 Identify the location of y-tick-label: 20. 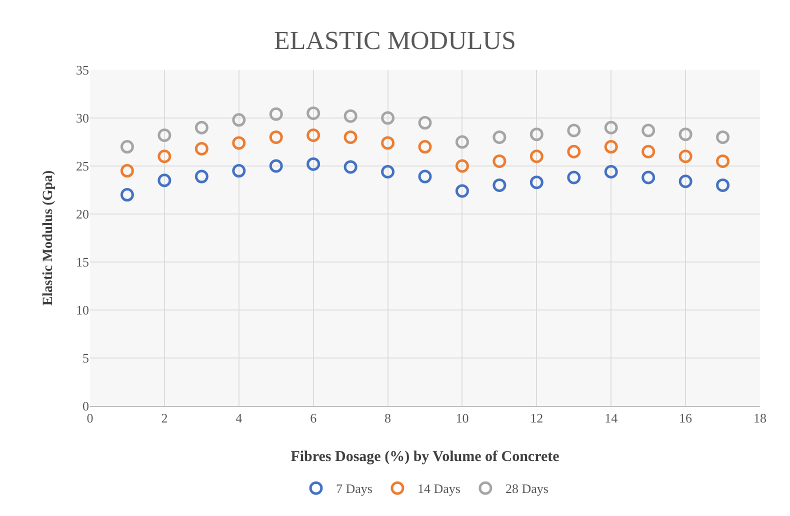
(82, 214).